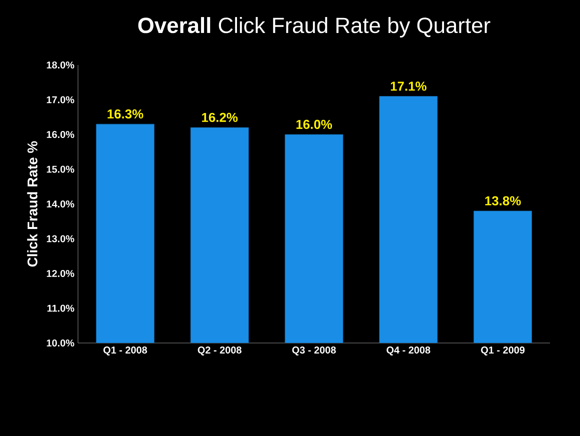 This screenshot has width=580, height=436. I want to click on y-tick-label: 13.0%, so click(60, 238).